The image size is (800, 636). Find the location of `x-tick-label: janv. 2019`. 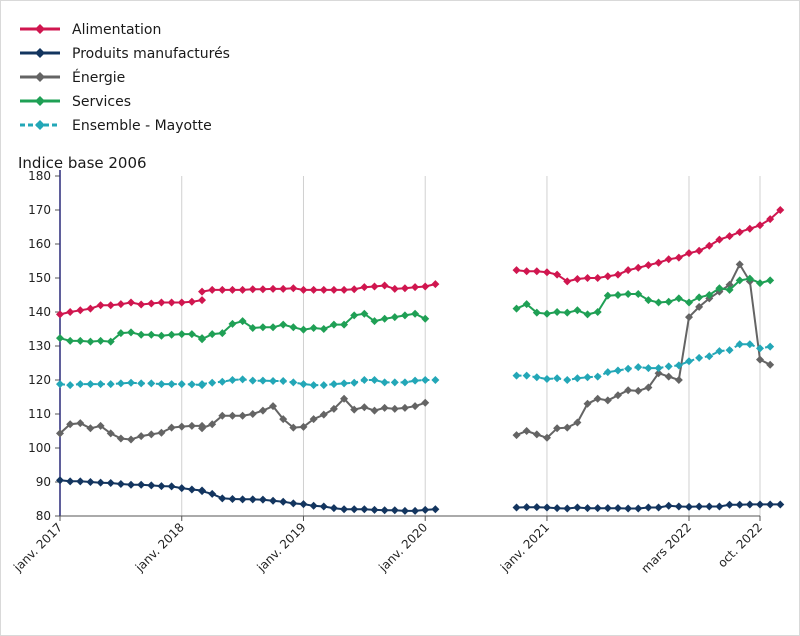

x-tick-label: janv. 2019 is located at coordinates (281, 547).